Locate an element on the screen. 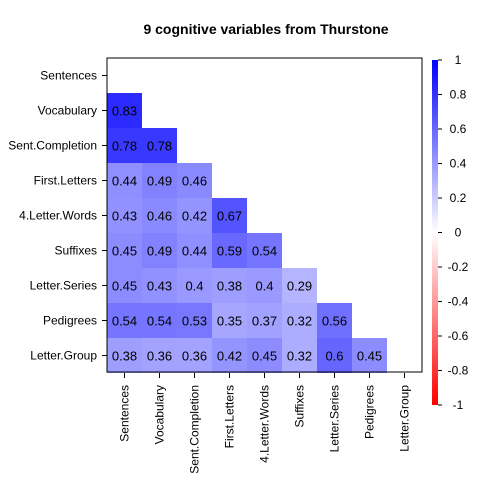  legend-tick-label: -0.4 is located at coordinates (458, 302).